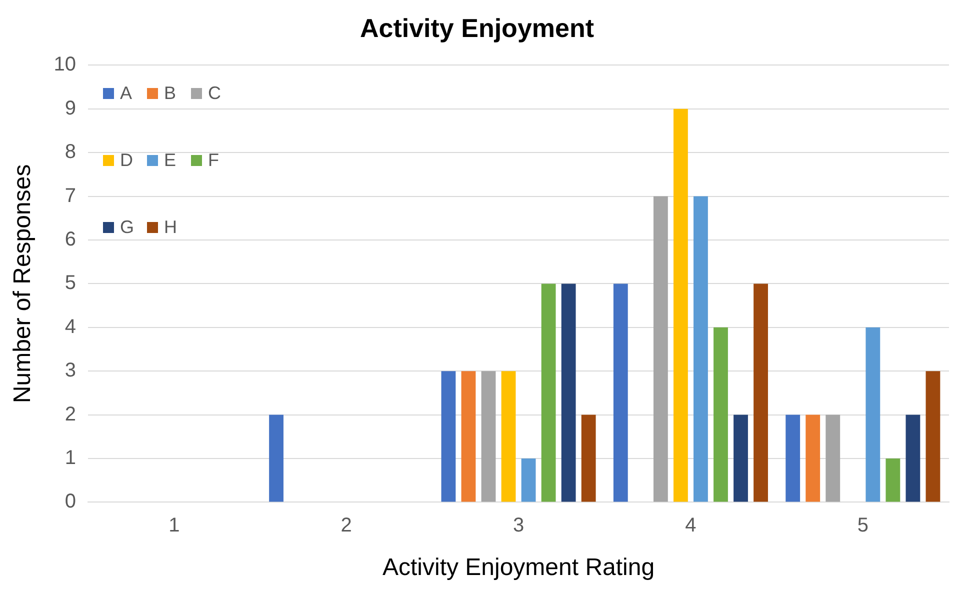 The height and width of the screenshot is (592, 969). Describe the element at coordinates (518, 568) in the screenshot. I see `x-axis-title: Activity Enjoyment Rating` at that location.